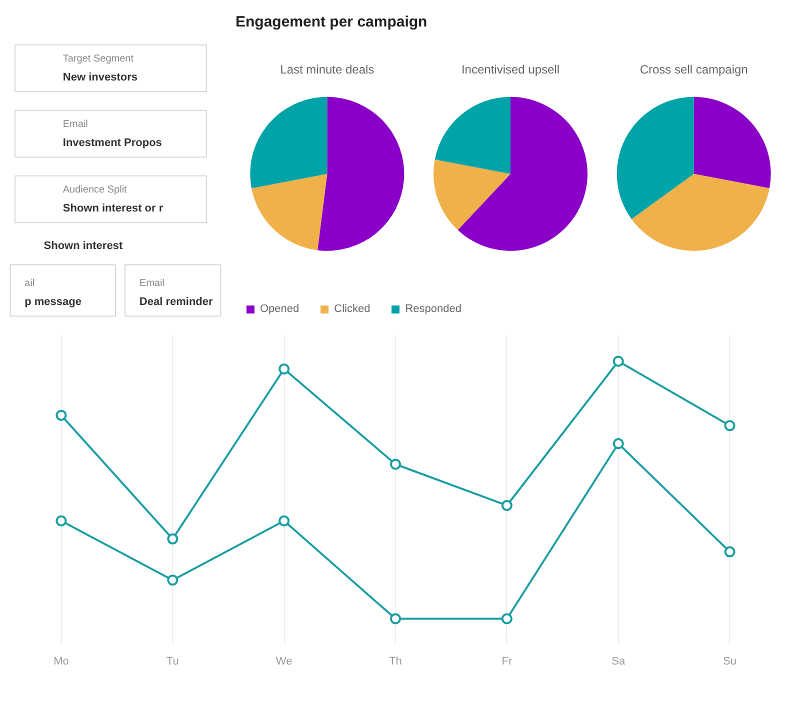 The image size is (800, 706). I want to click on text: p message, so click(53, 302).